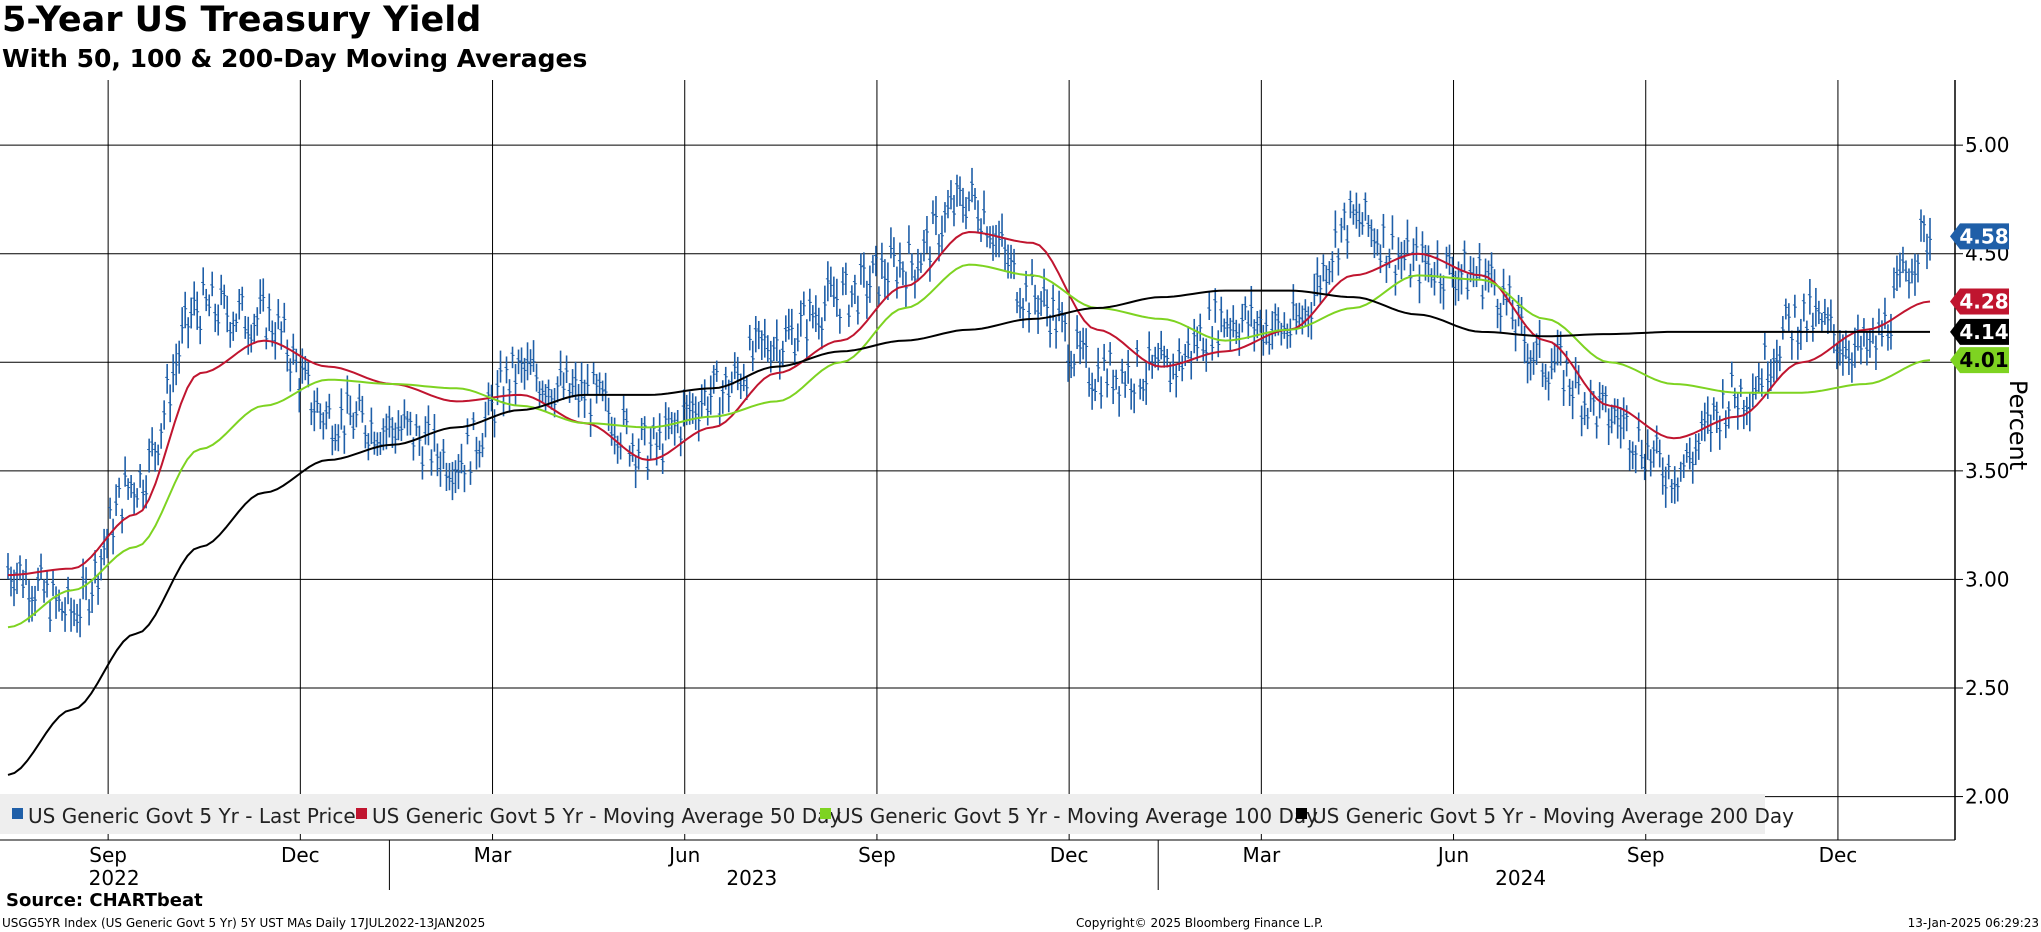  I want to click on last-value-tag: 4.58, so click(1979, 236).